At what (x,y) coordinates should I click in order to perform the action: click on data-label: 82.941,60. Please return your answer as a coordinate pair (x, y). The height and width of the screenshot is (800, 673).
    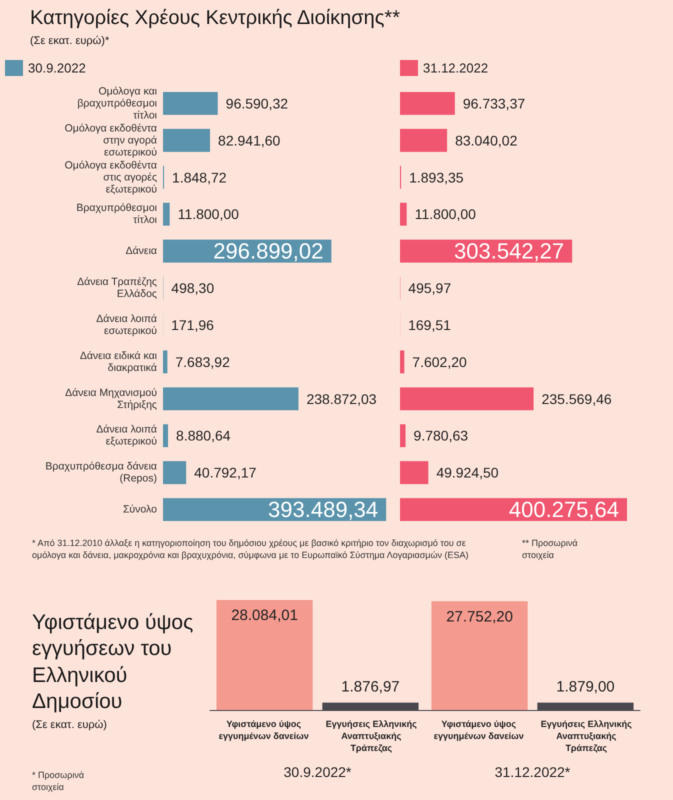
    Looking at the image, I should click on (249, 140).